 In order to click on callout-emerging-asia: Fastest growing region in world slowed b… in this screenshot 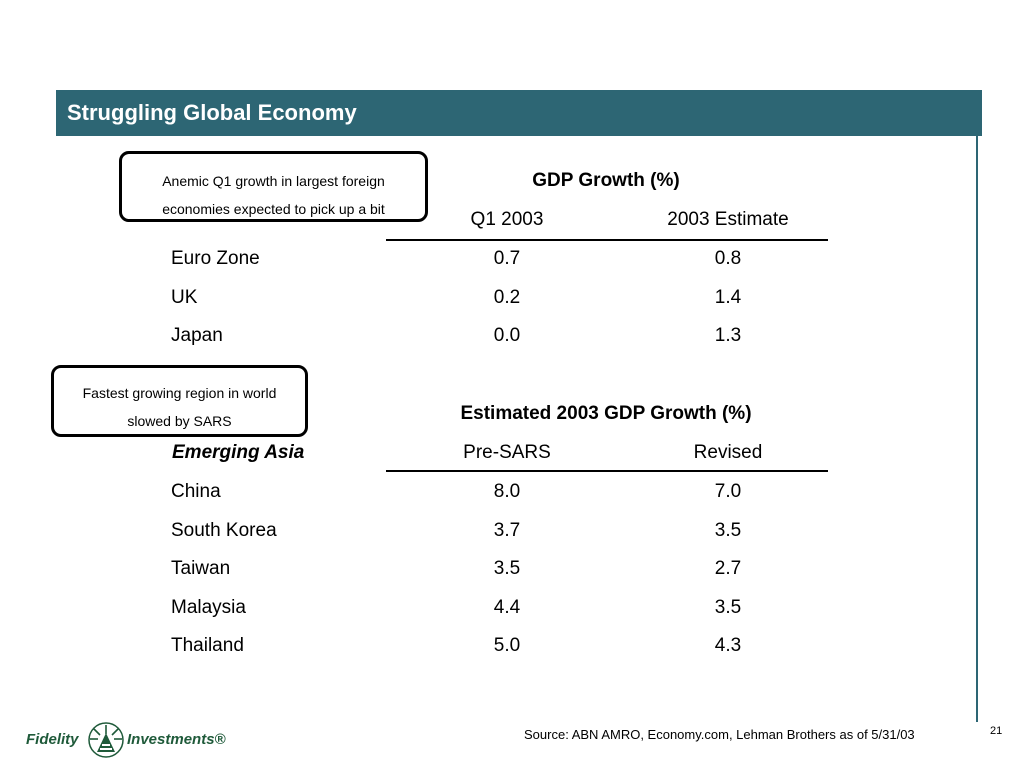, I will do `click(179, 401)`.